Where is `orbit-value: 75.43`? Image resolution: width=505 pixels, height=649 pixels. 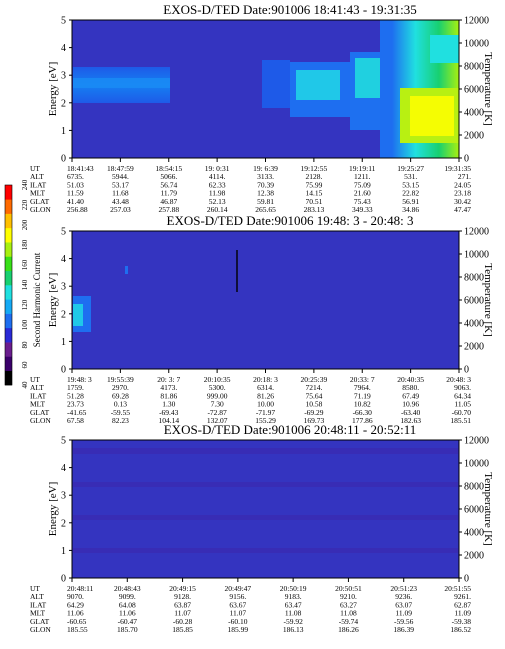
orbit-value: 75.43 is located at coordinates (362, 201).